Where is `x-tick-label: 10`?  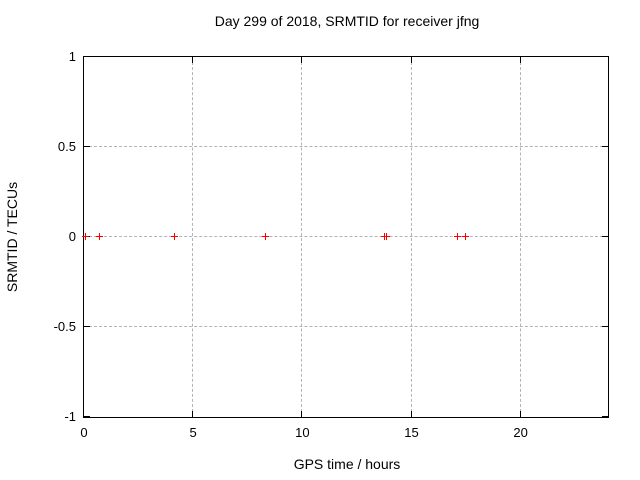
x-tick-label: 10 is located at coordinates (302, 432).